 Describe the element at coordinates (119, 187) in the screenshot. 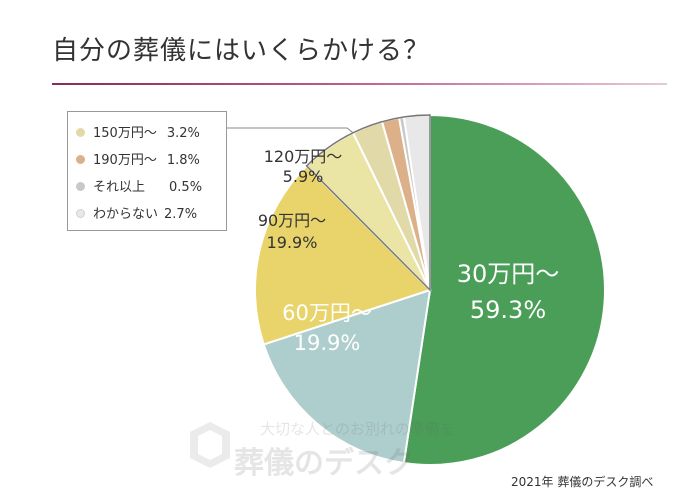

I see `legend-label: それ以上` at that location.